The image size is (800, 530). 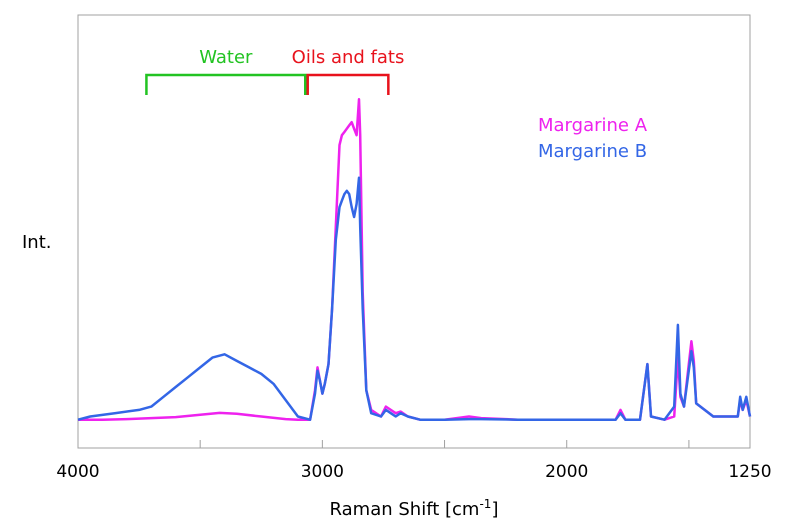 I want to click on annotation-label-water: Water, so click(x=226, y=57).